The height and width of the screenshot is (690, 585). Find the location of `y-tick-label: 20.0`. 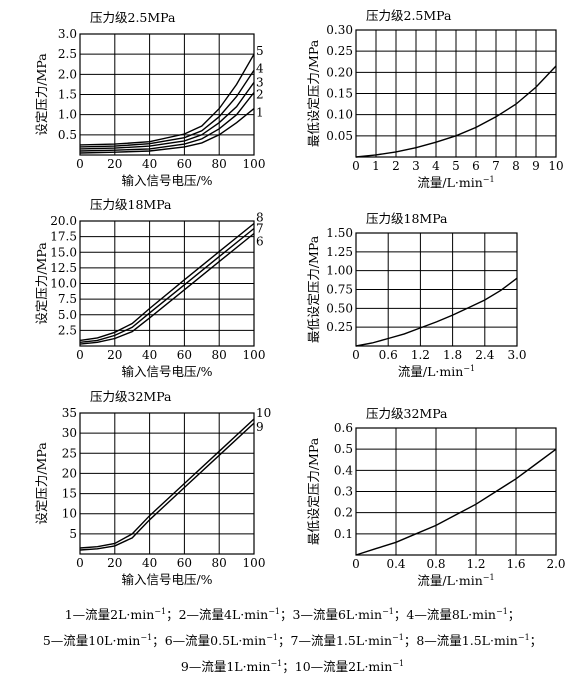

y-tick-label: 20.0 is located at coordinates (63, 221).